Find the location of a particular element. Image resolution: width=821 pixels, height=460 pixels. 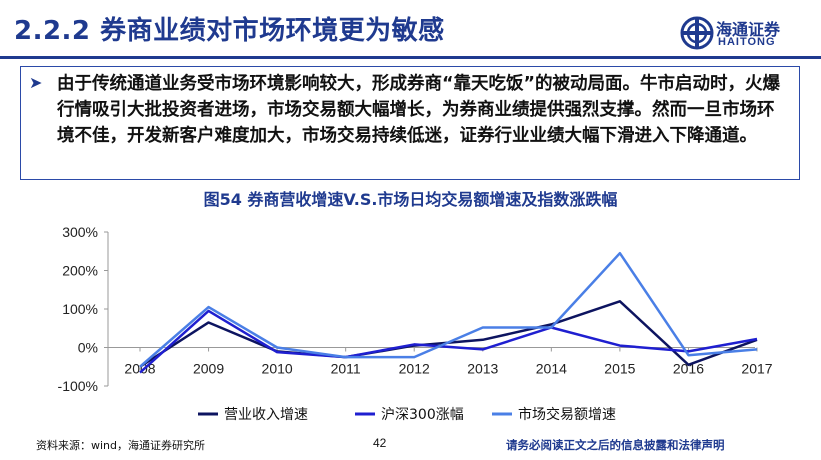

logo-english-text: HAITONG is located at coordinates (747, 42).